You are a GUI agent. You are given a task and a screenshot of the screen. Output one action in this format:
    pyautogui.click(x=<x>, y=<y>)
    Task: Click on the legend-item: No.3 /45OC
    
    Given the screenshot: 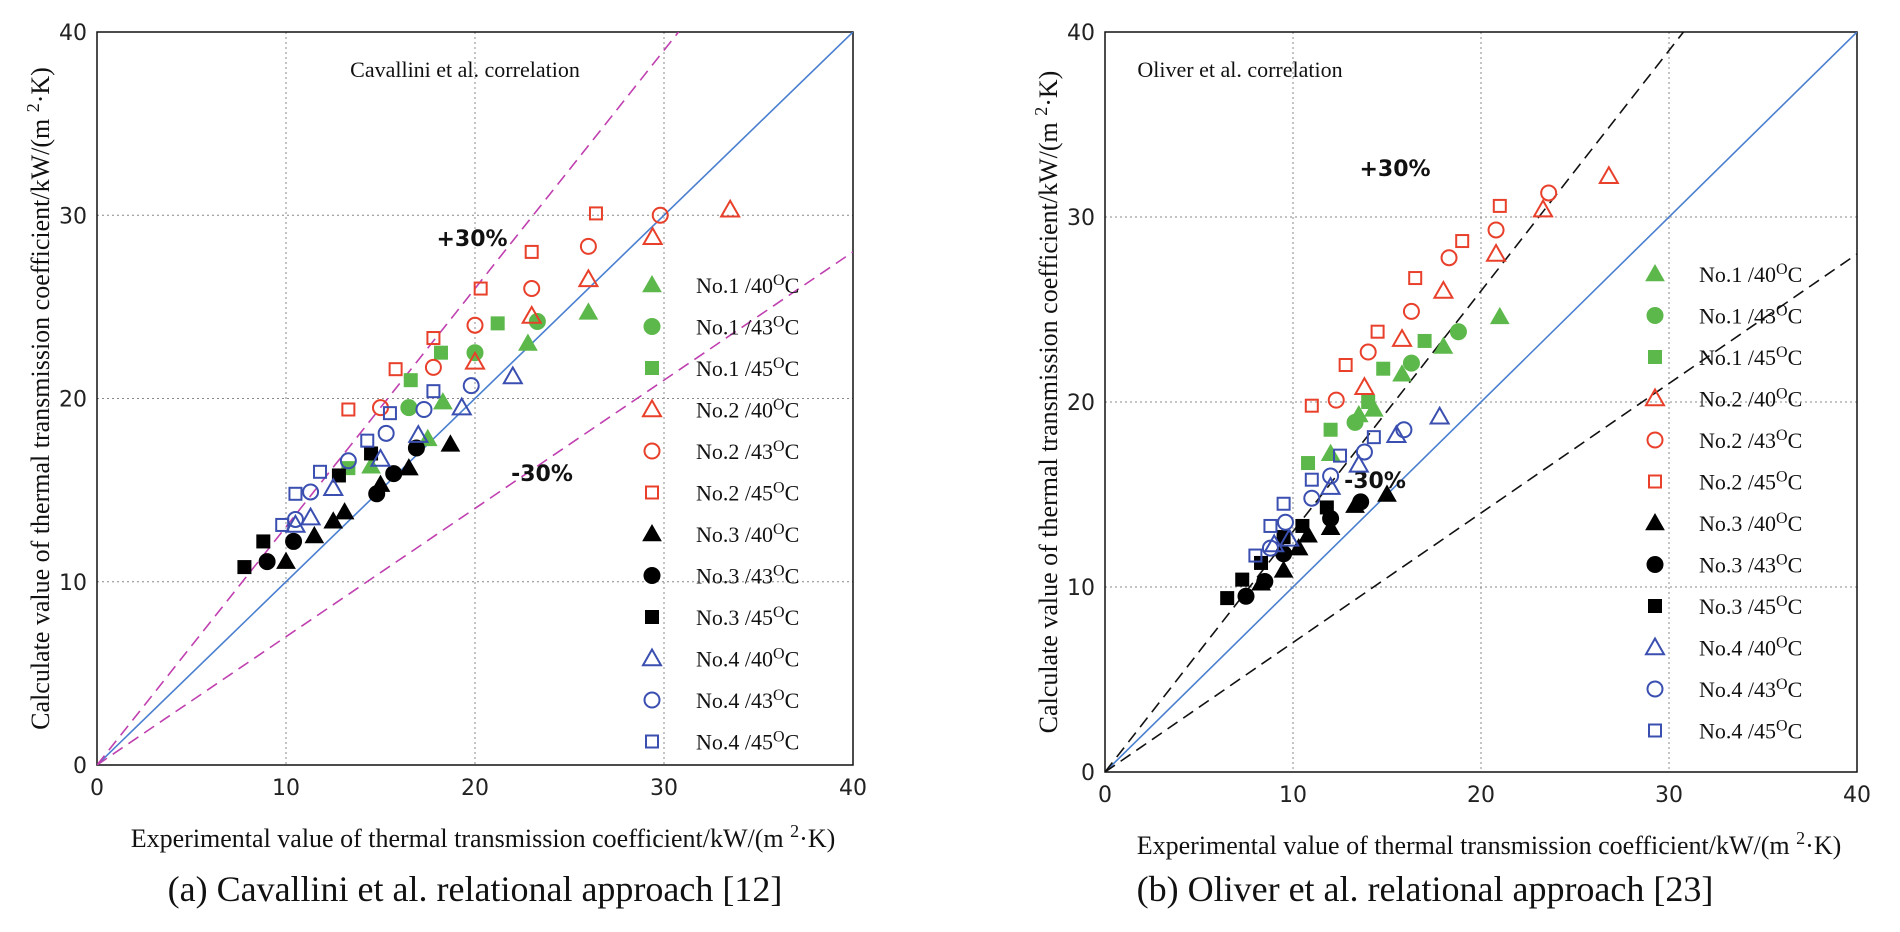 What is the action you would take?
    pyautogui.click(x=722, y=617)
    